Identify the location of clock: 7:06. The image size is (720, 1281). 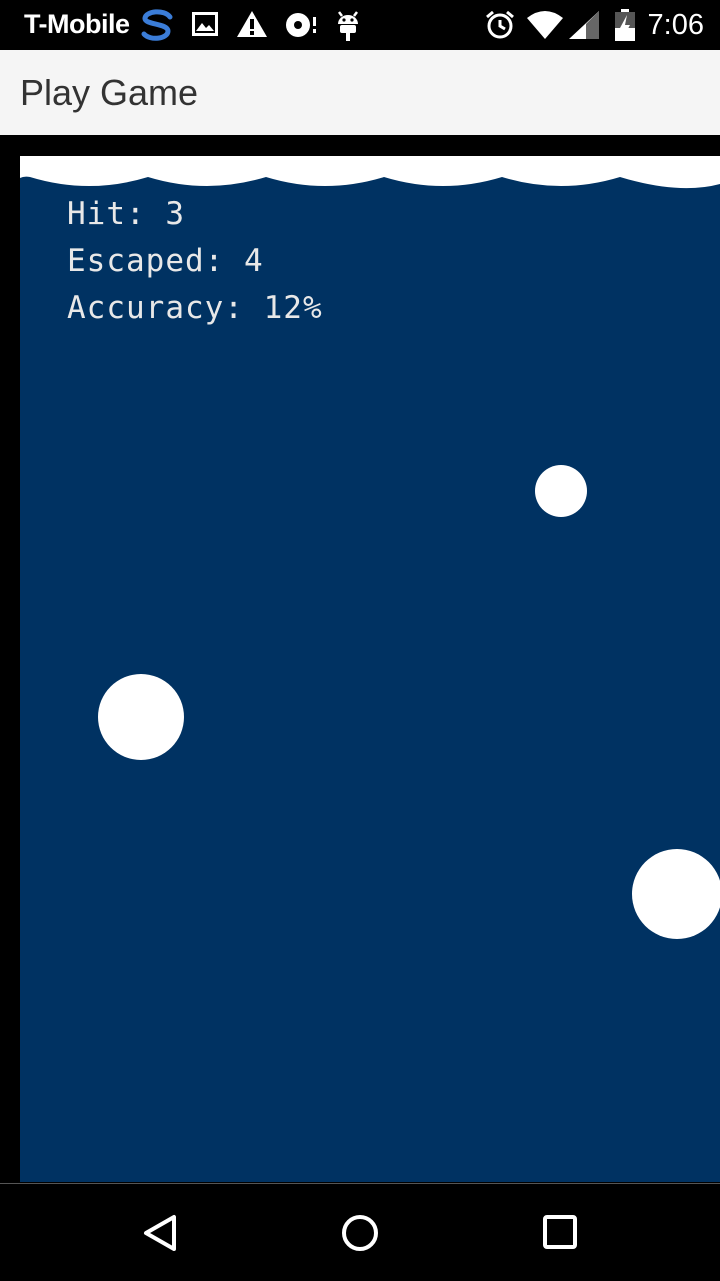
(675, 25).